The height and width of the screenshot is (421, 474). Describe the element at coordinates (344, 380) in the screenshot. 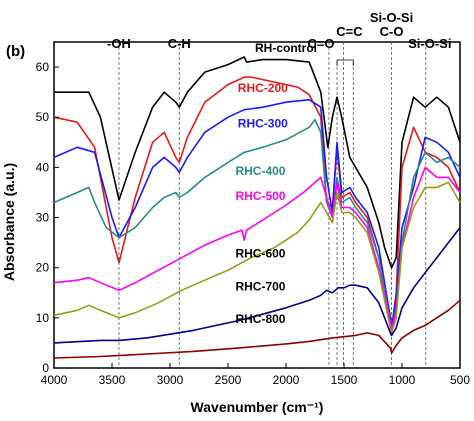

I see `x-tick-label: 1500` at that location.